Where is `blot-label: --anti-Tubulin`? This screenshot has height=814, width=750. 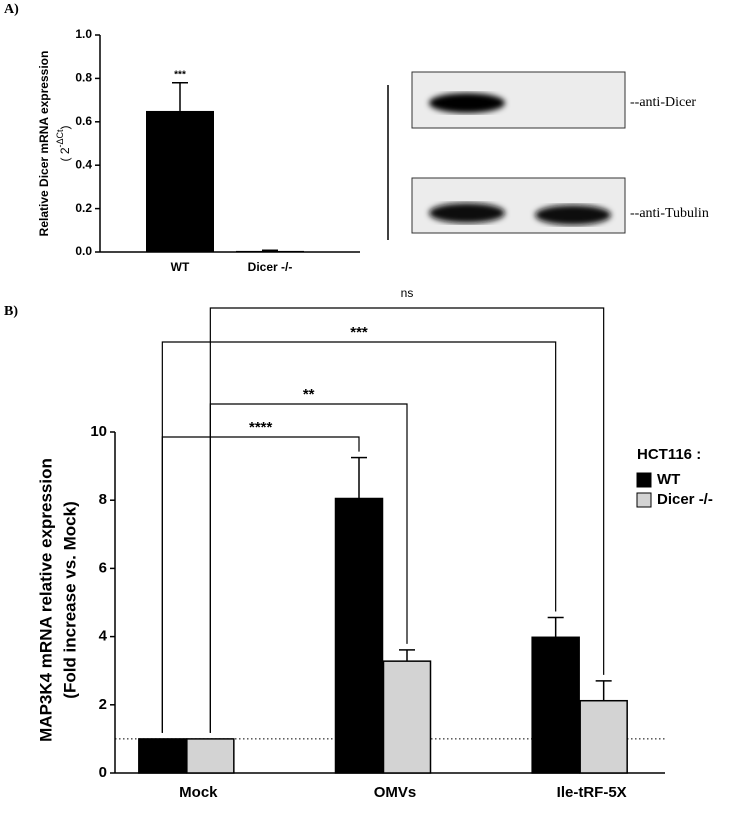
blot-label: --anti-Tubulin is located at coordinates (669, 213).